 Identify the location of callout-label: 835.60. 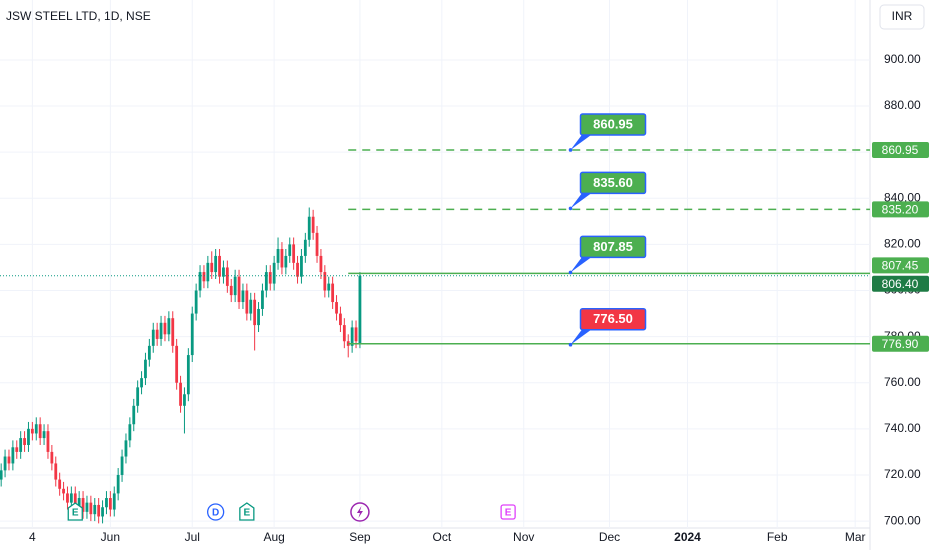
(613, 182).